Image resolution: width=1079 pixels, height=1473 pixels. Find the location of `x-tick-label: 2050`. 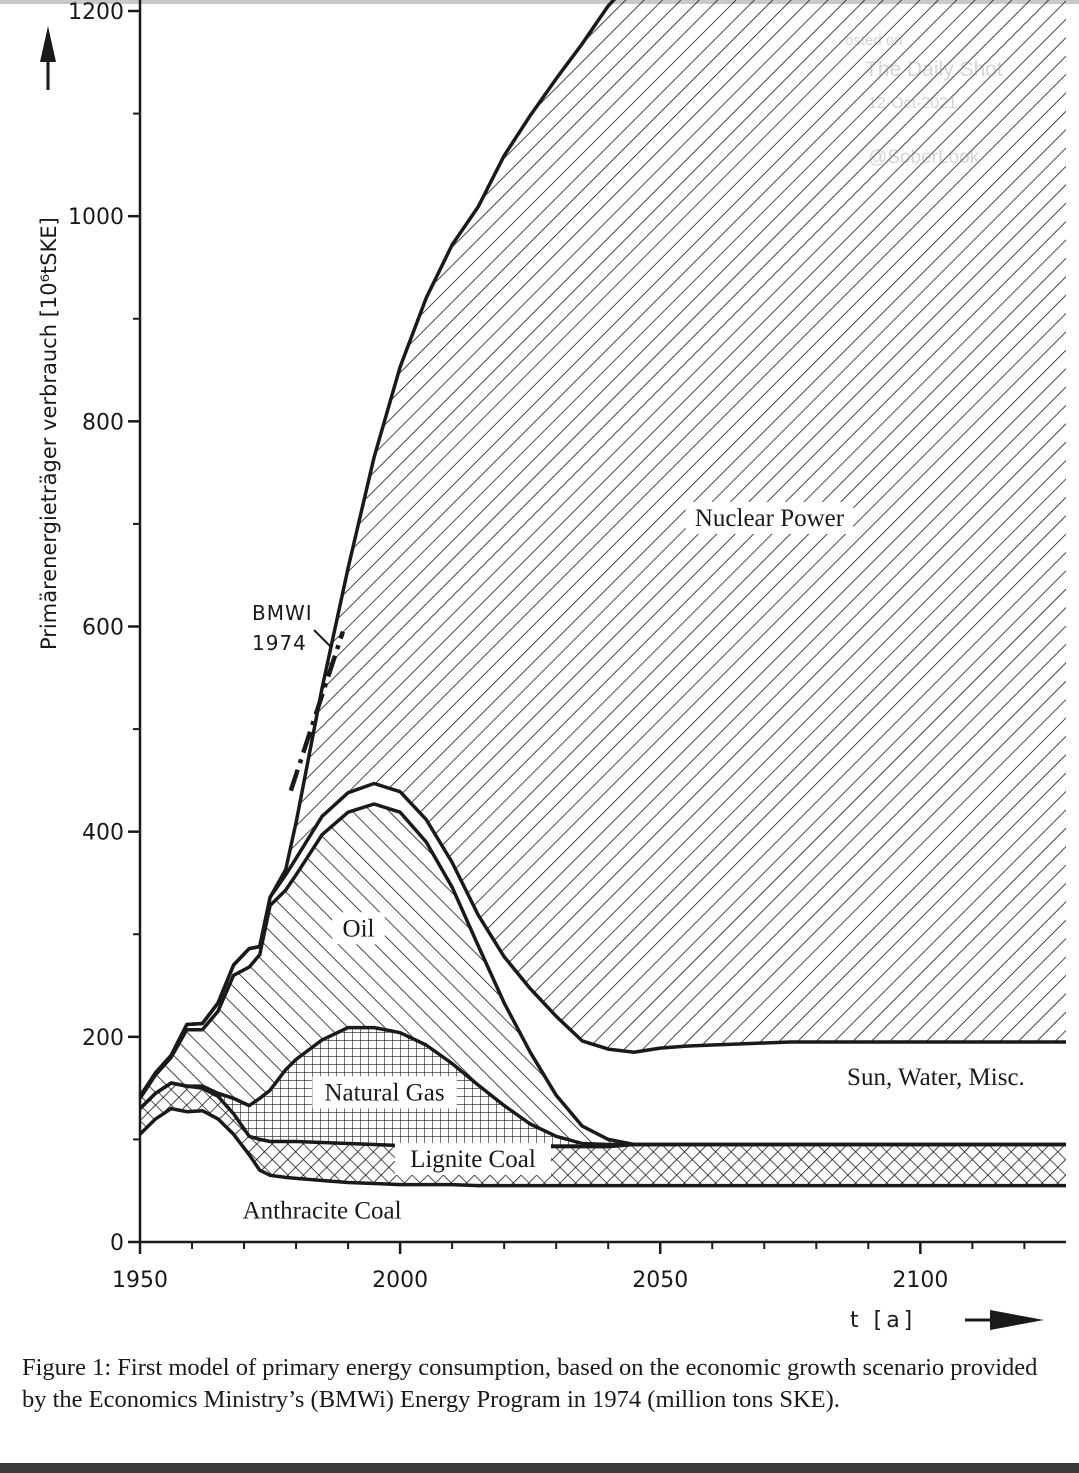

x-tick-label: 2050 is located at coordinates (660, 1280).